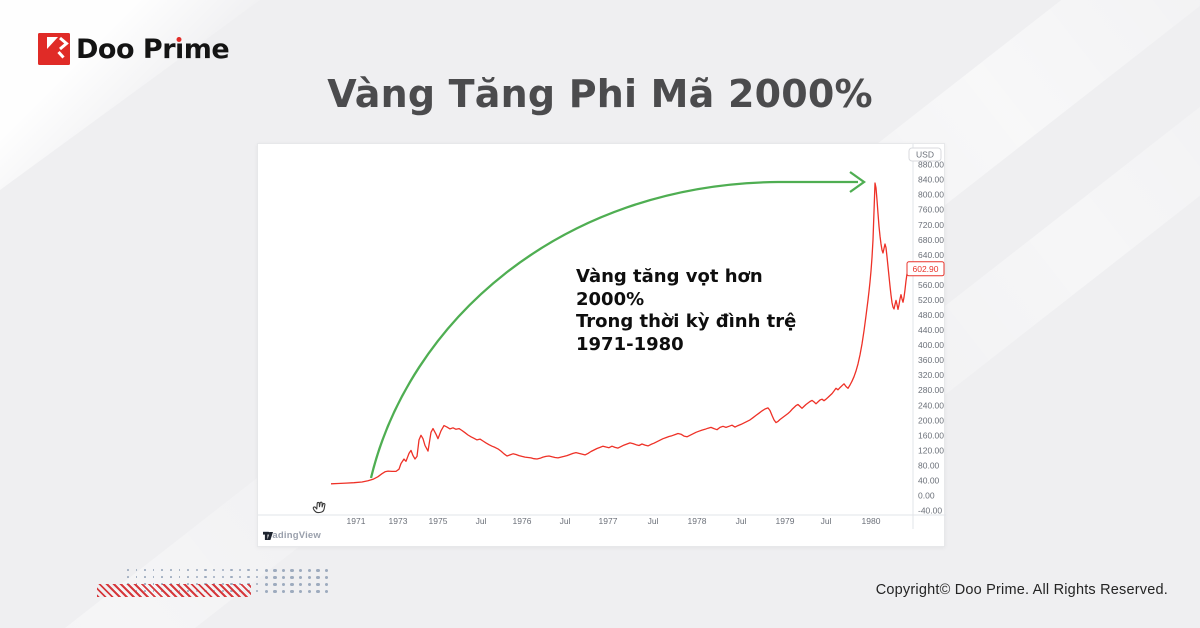 The height and width of the screenshot is (628, 1200). What do you see at coordinates (630, 344) in the screenshot?
I see `annotation-line: 1971-1980` at bounding box center [630, 344].